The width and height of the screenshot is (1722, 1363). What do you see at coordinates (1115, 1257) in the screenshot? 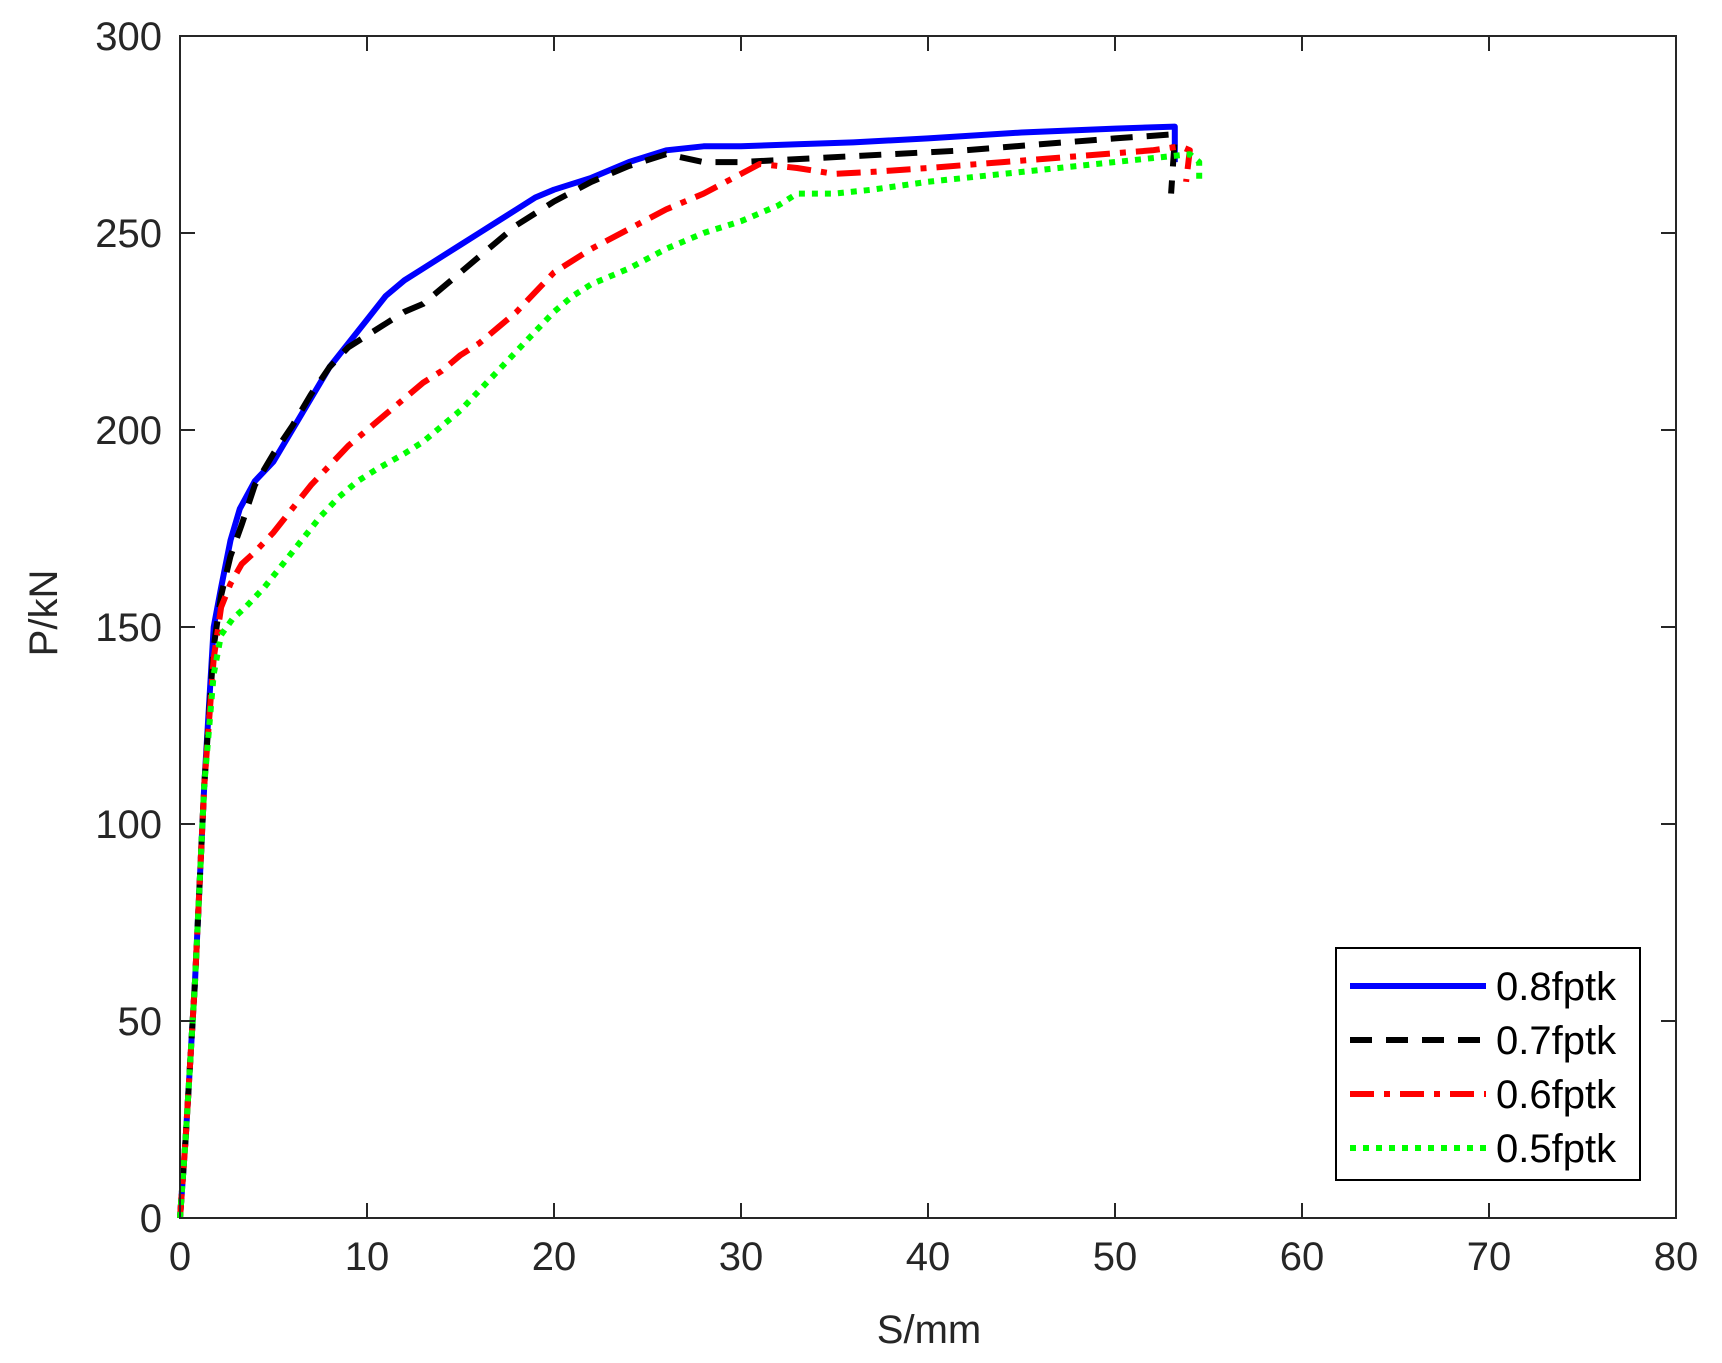
I see `x-tick-label: 50` at bounding box center [1115, 1257].